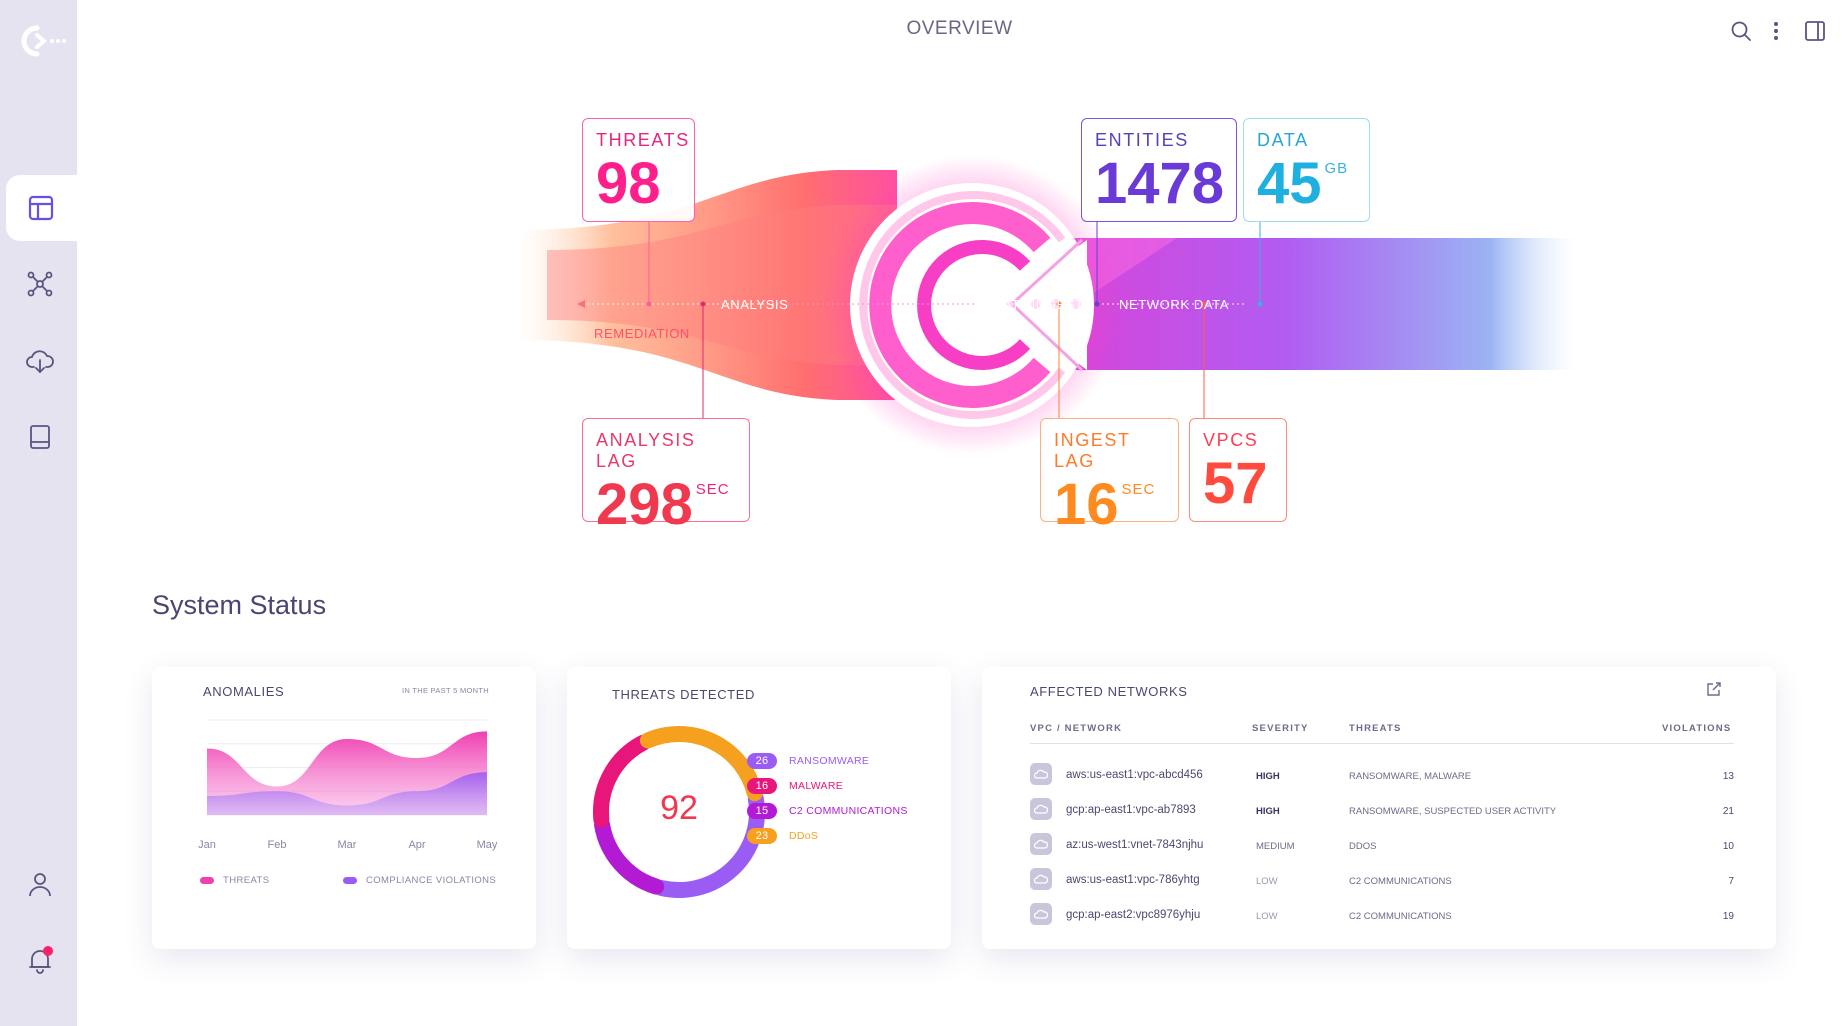  I want to click on system-status-title: System Status, so click(239, 605).